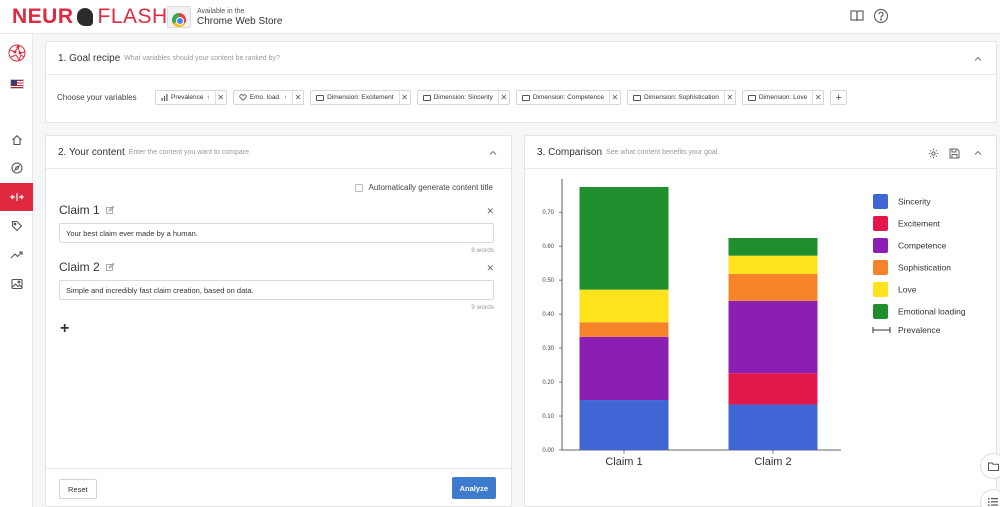 Image resolution: width=1000 pixels, height=507 pixels. Describe the element at coordinates (278, 487) in the screenshot. I see `content-footer: Reset Analyze` at that location.